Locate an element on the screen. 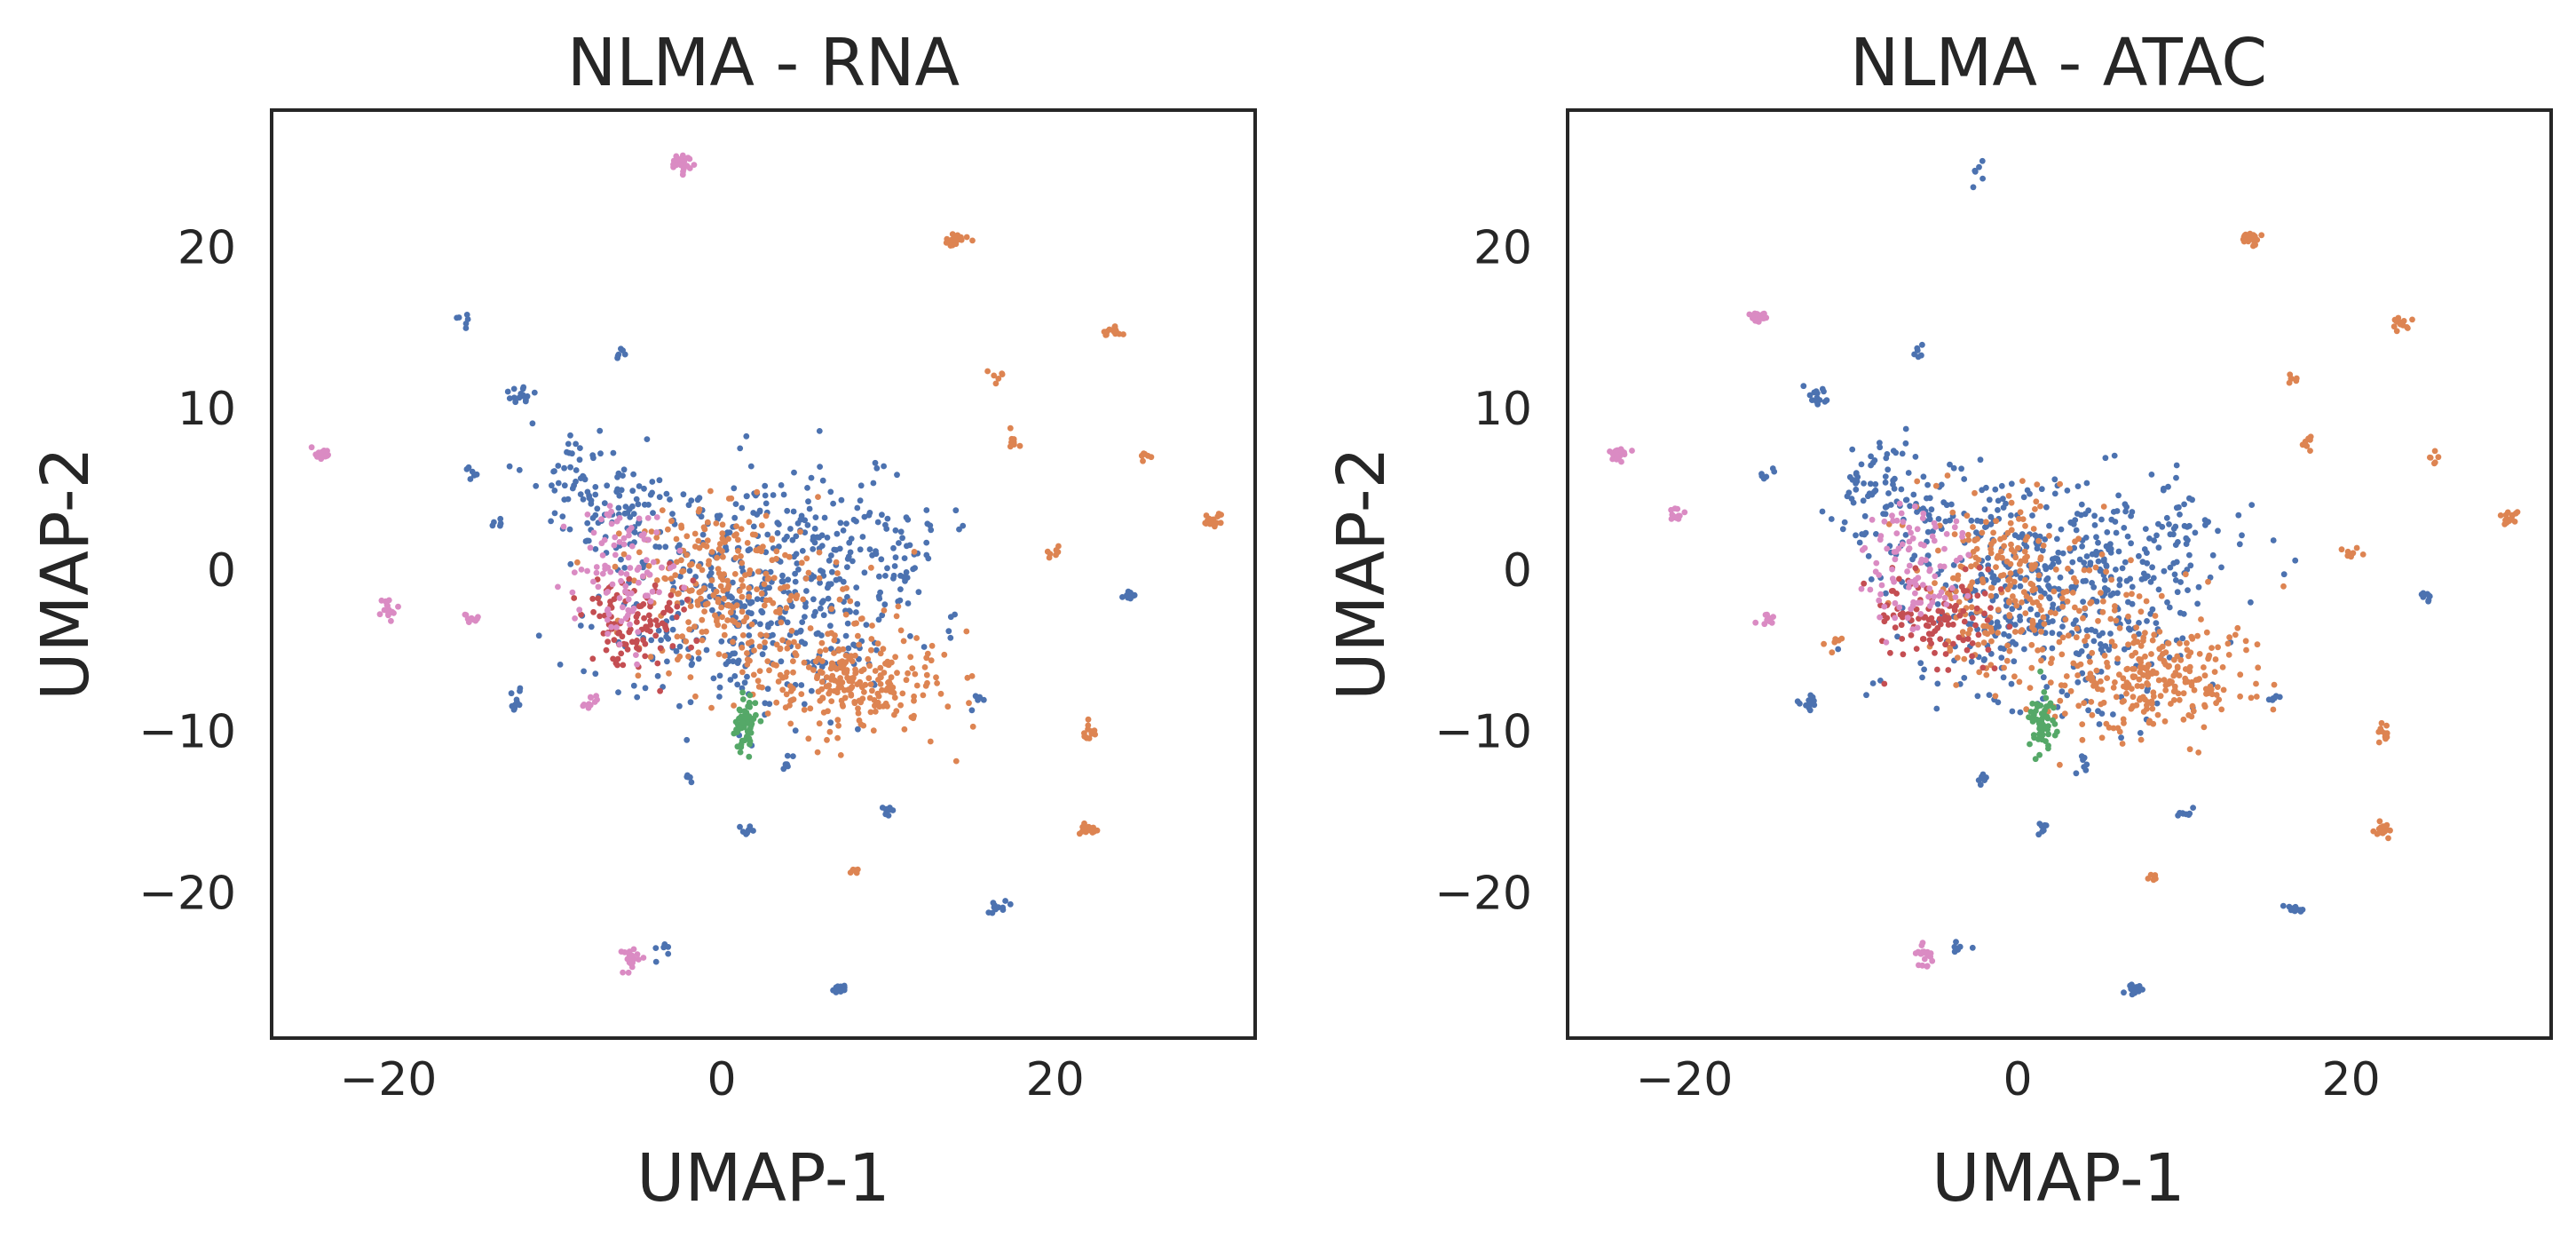 This screenshot has height=1245, width=2576. rna-point-c26 is located at coordinates (844, 990).